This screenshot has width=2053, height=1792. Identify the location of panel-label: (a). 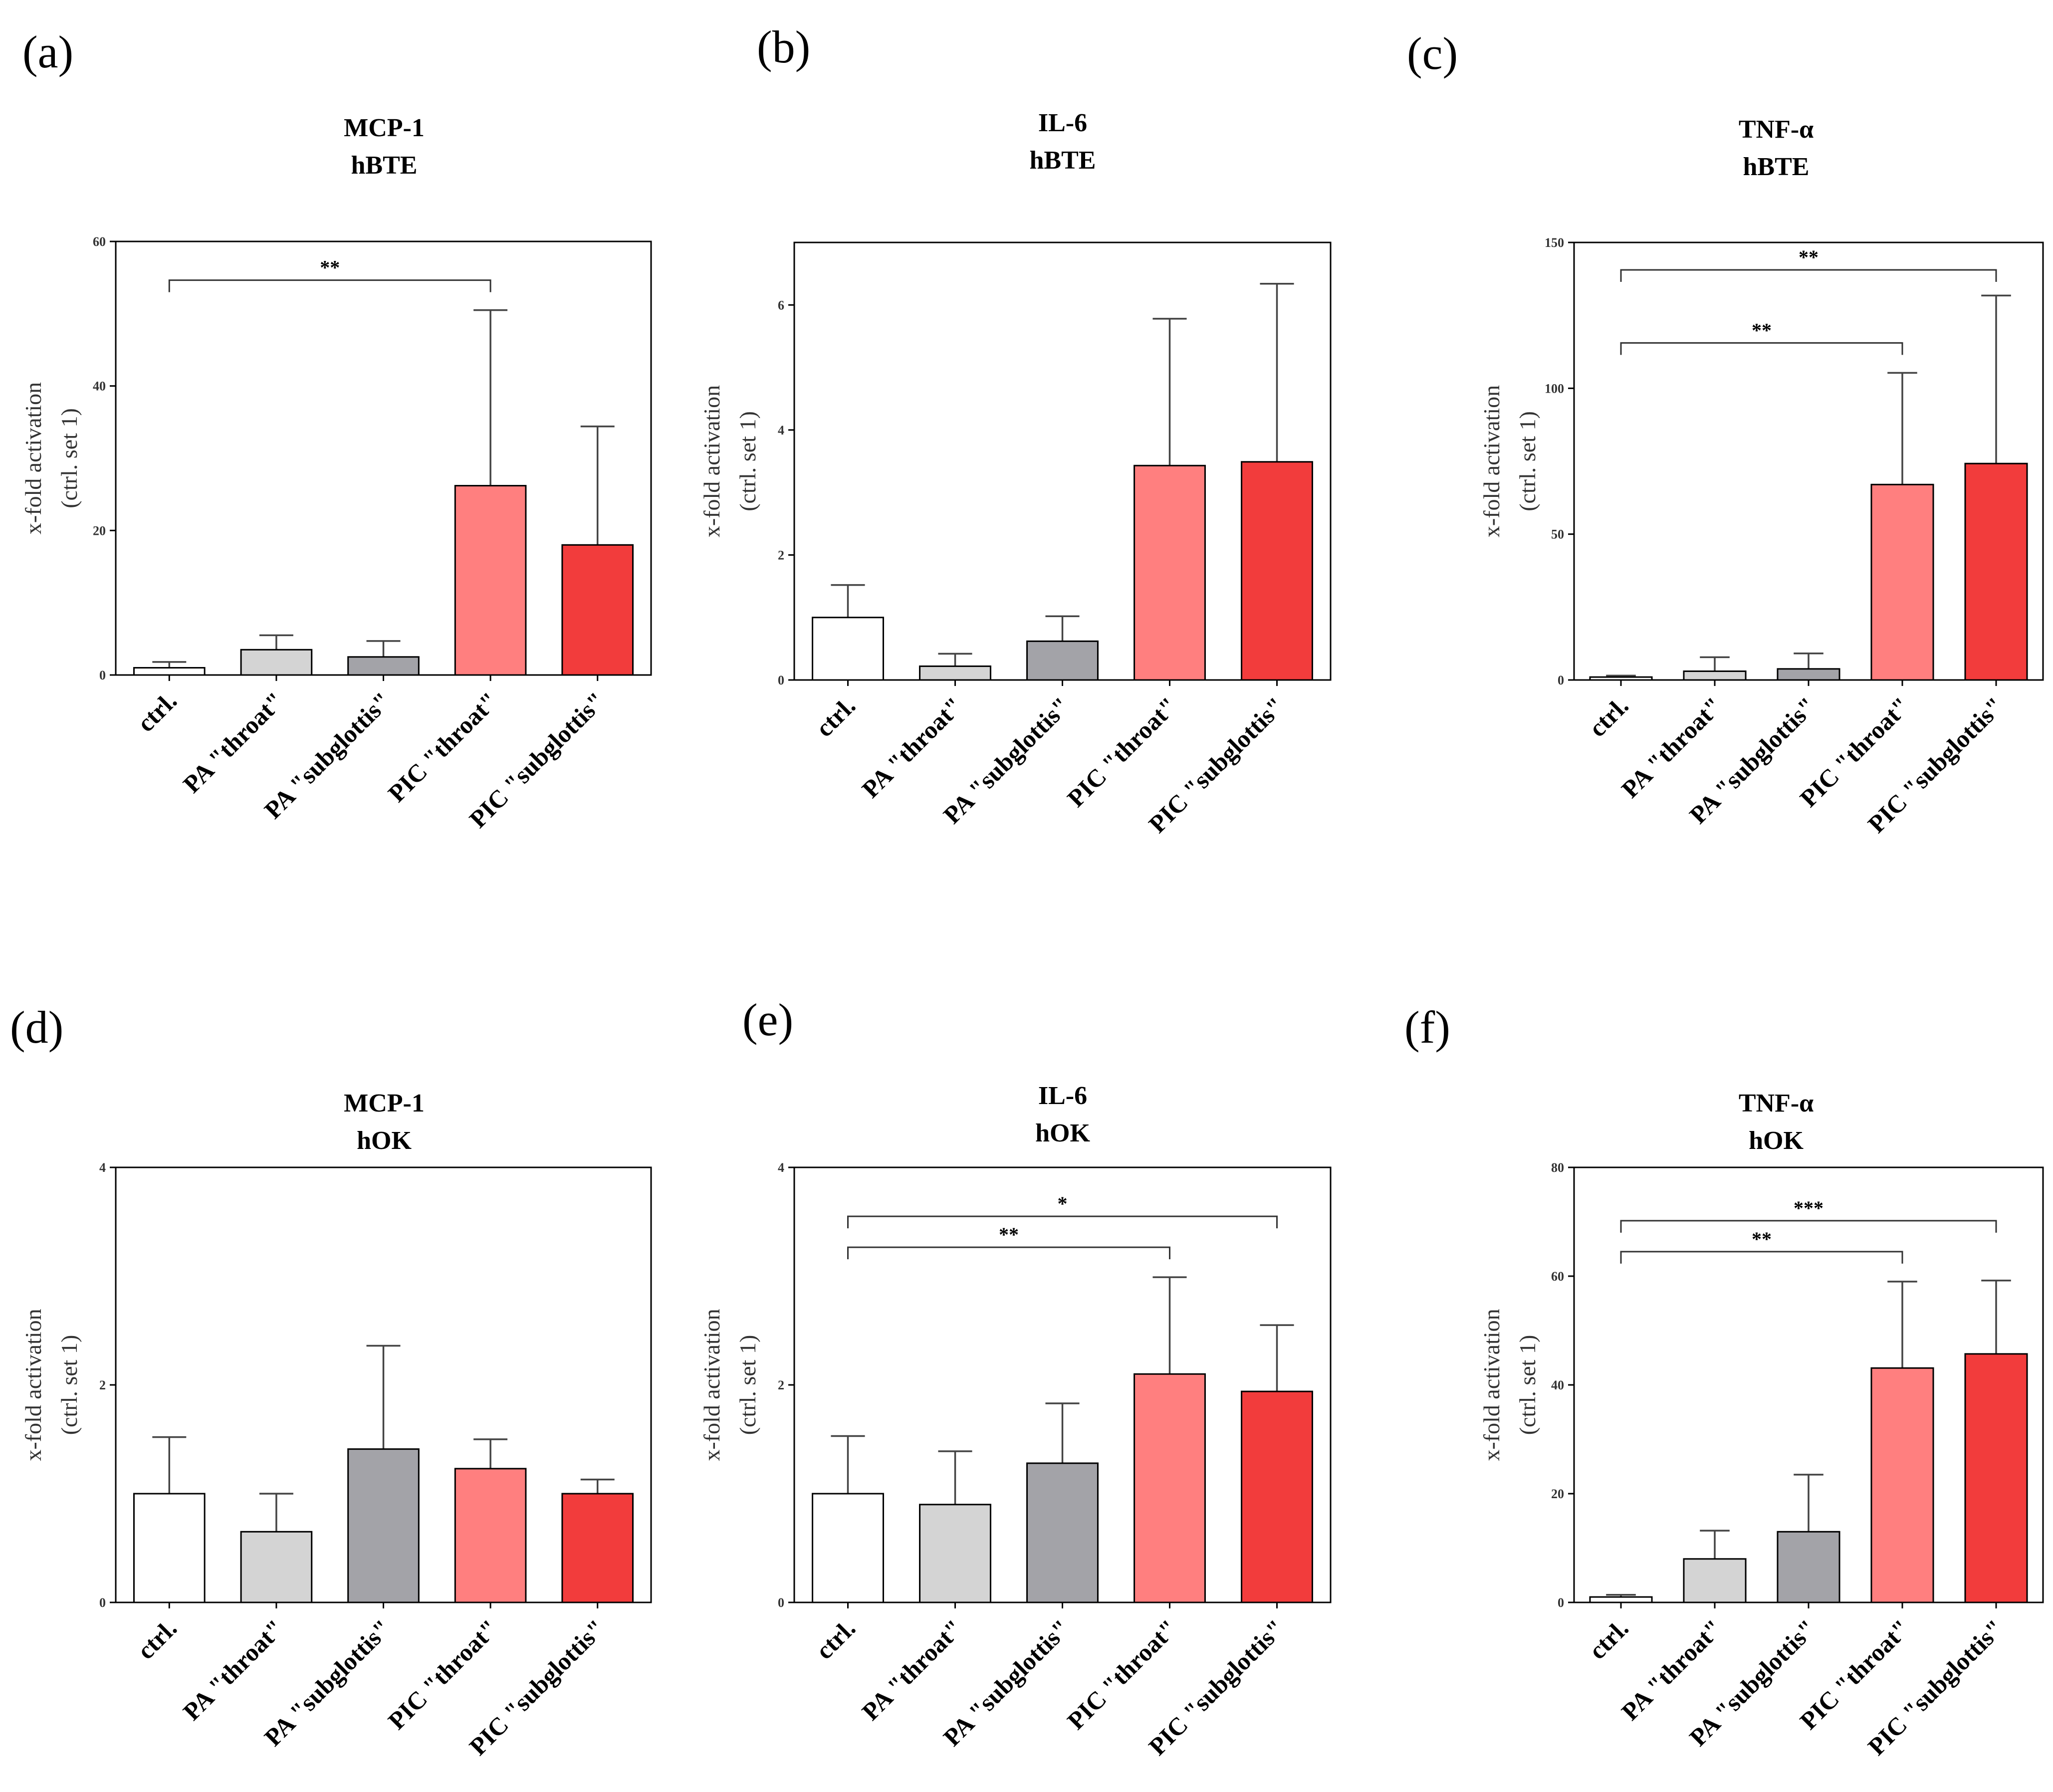
(47, 51).